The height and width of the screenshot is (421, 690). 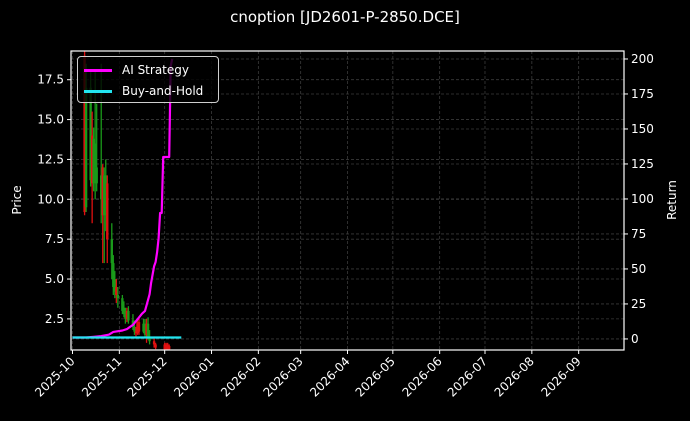 What do you see at coordinates (375, 376) in the screenshot?
I see `x-tick-label: 2026-05` at bounding box center [375, 376].